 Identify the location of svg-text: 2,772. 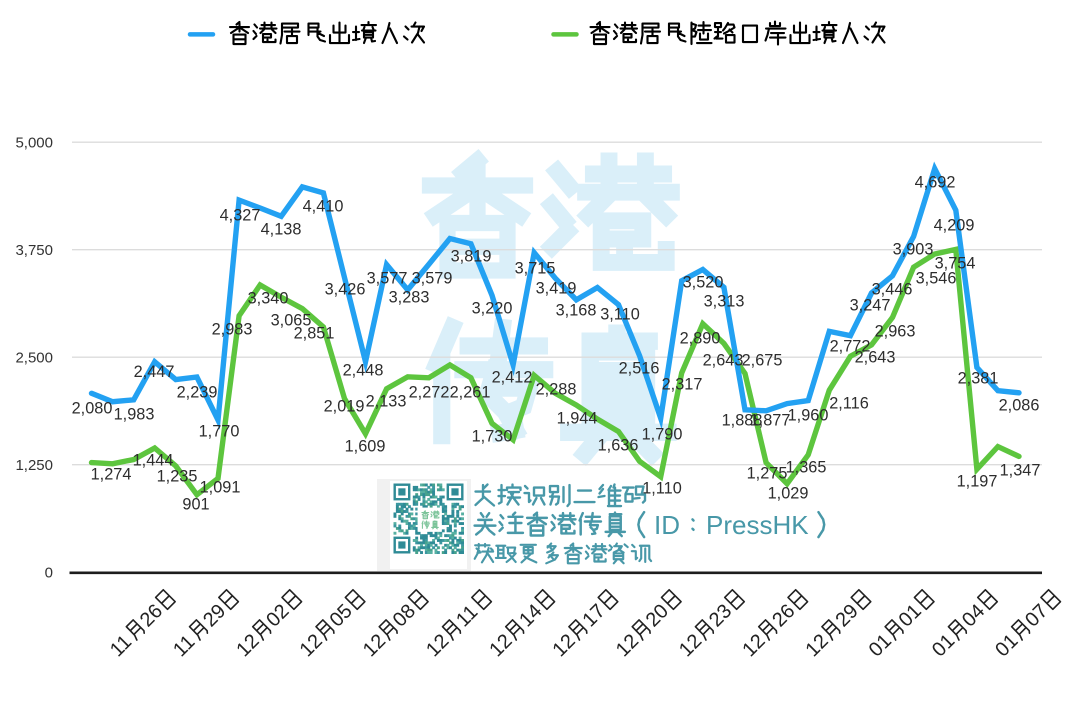
(850, 347).